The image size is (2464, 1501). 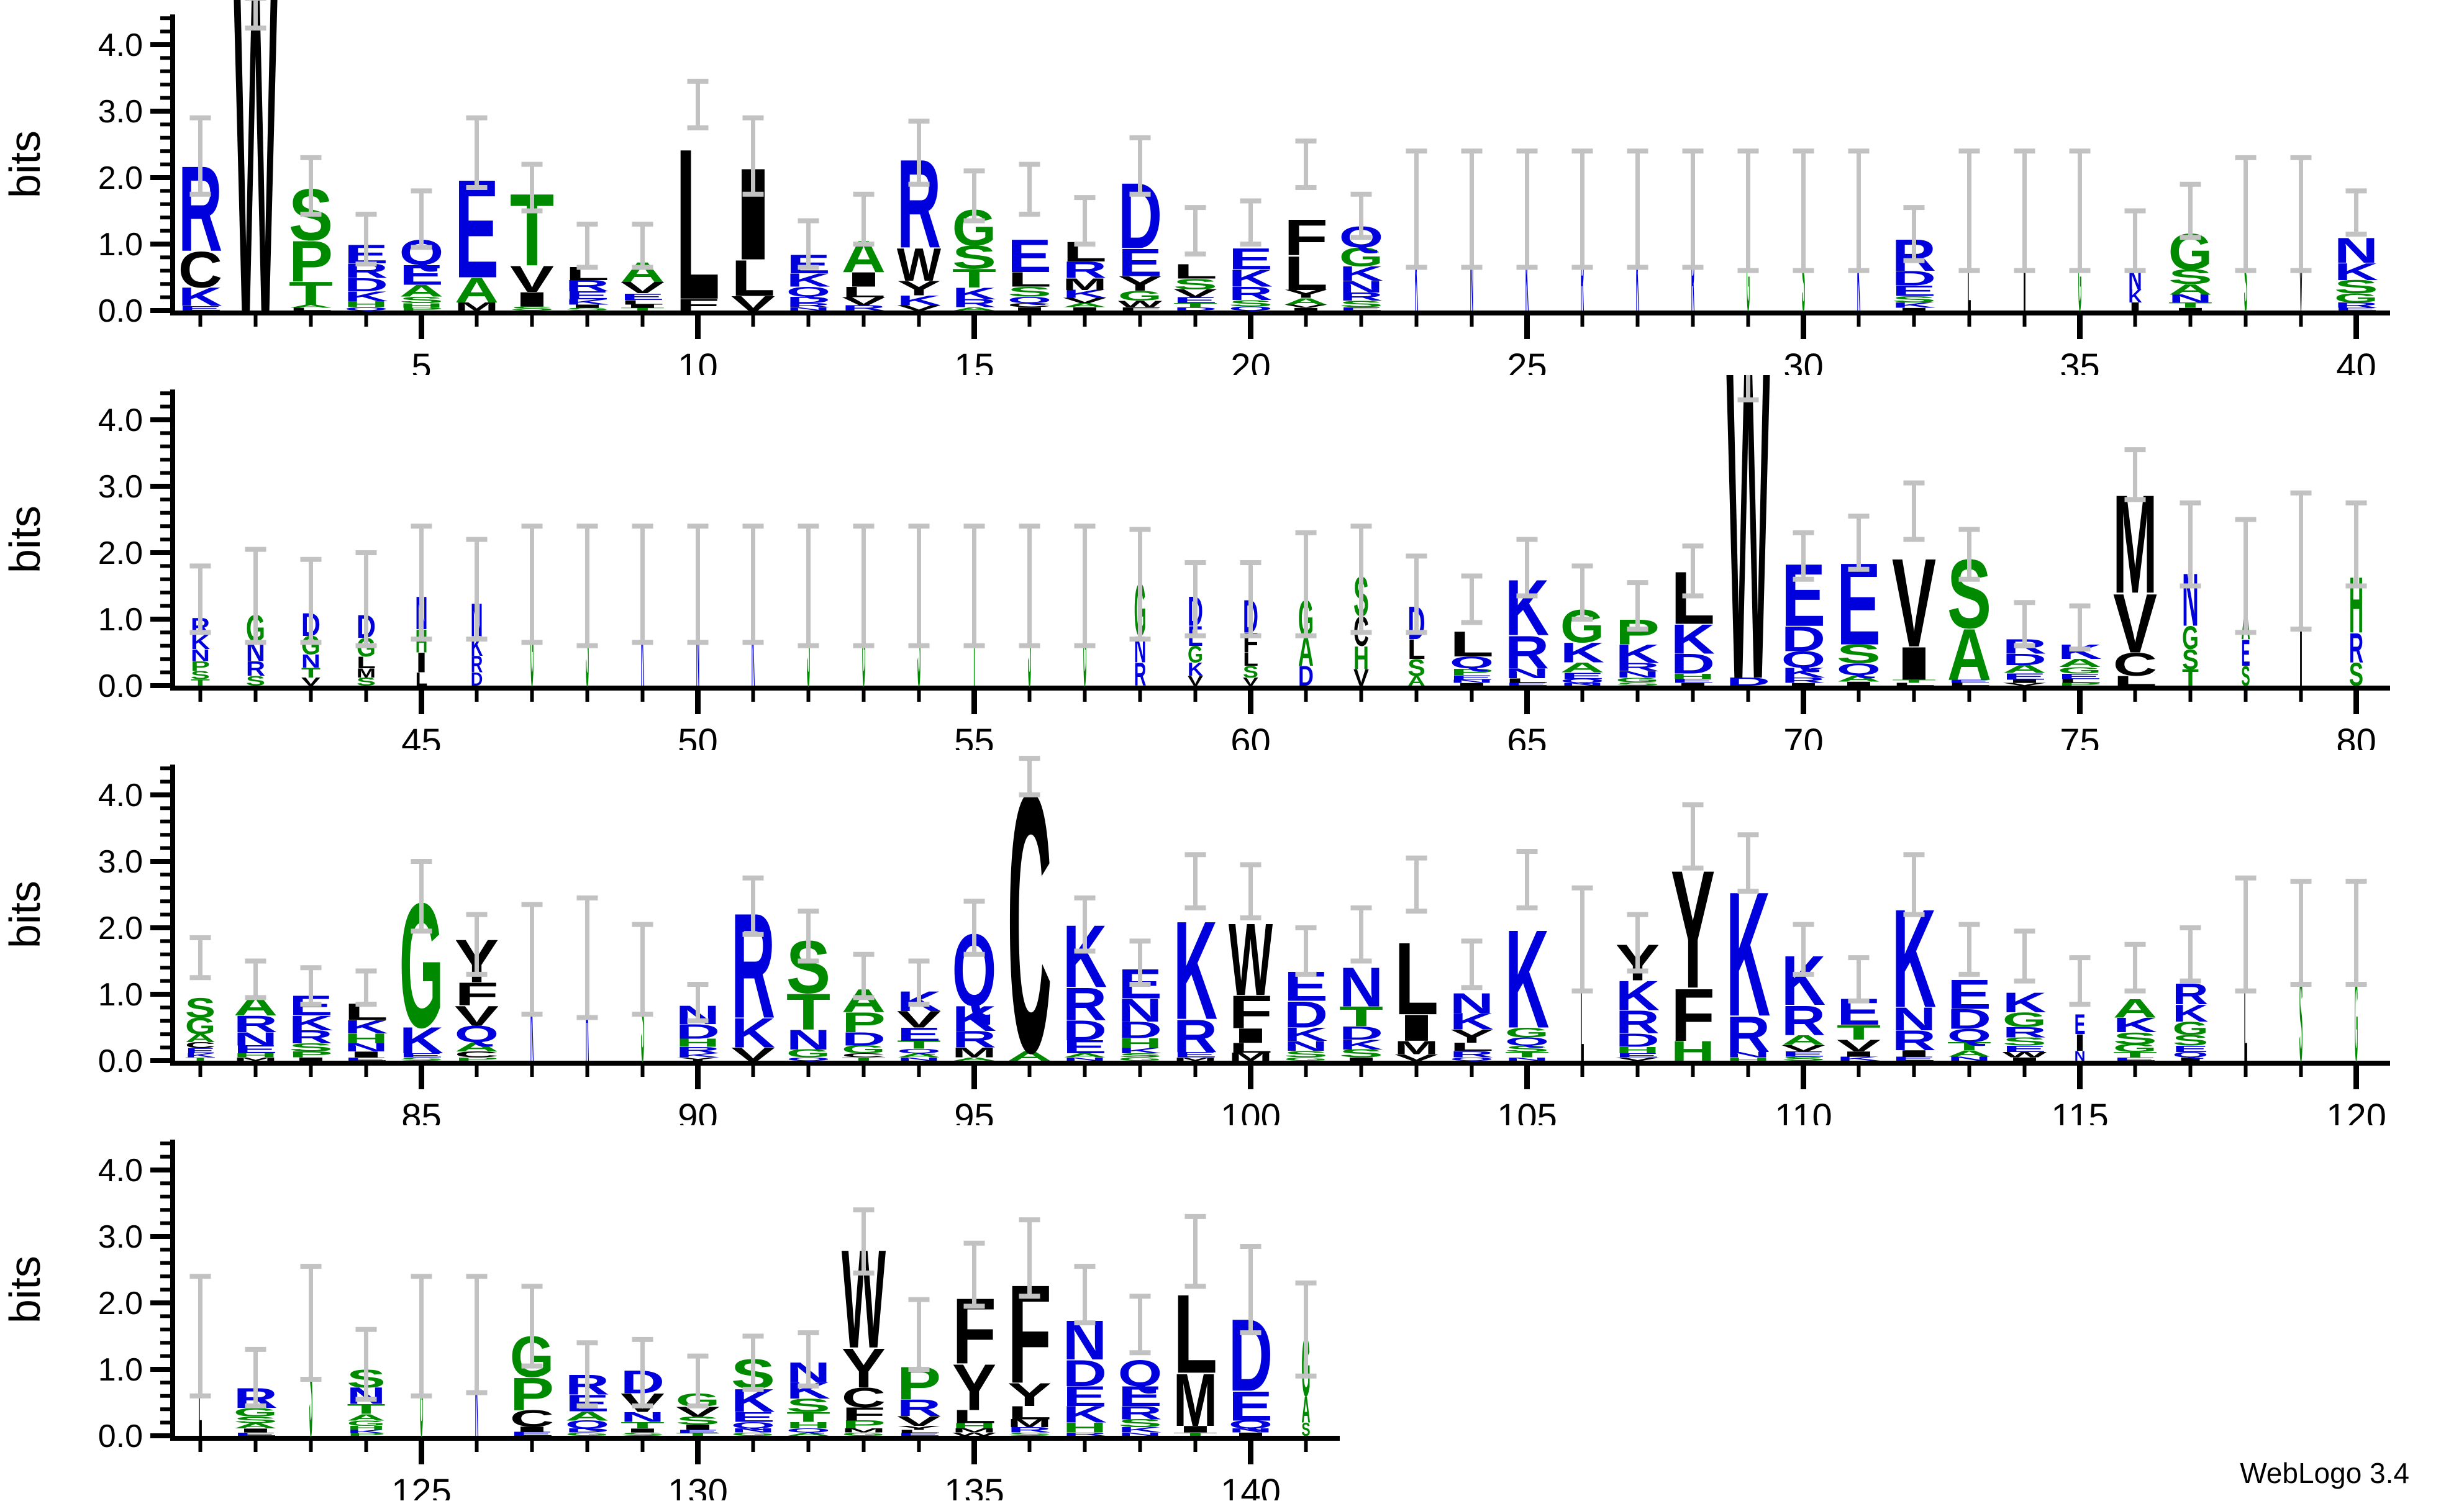 What do you see at coordinates (1582, 239) in the screenshot?
I see `logo-position-26: R` at bounding box center [1582, 239].